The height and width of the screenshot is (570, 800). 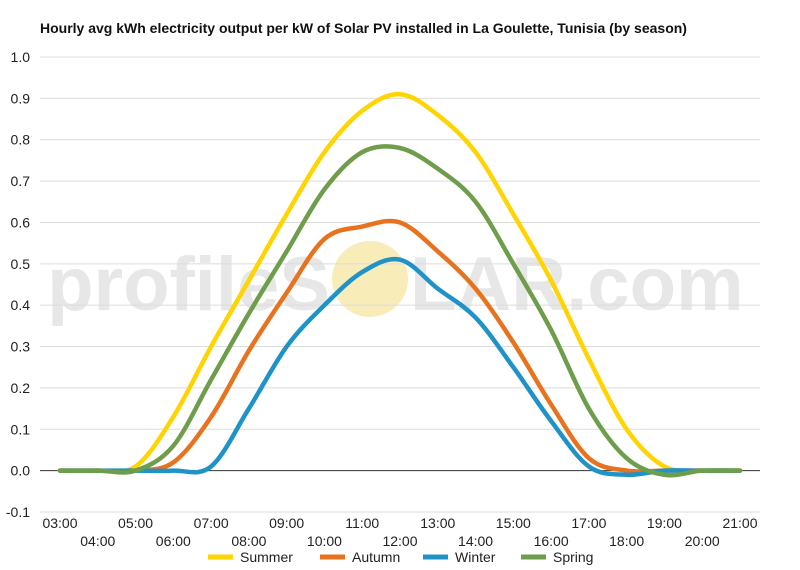 What do you see at coordinates (59, 523) in the screenshot?
I see `x-tick-label: 03:00` at bounding box center [59, 523].